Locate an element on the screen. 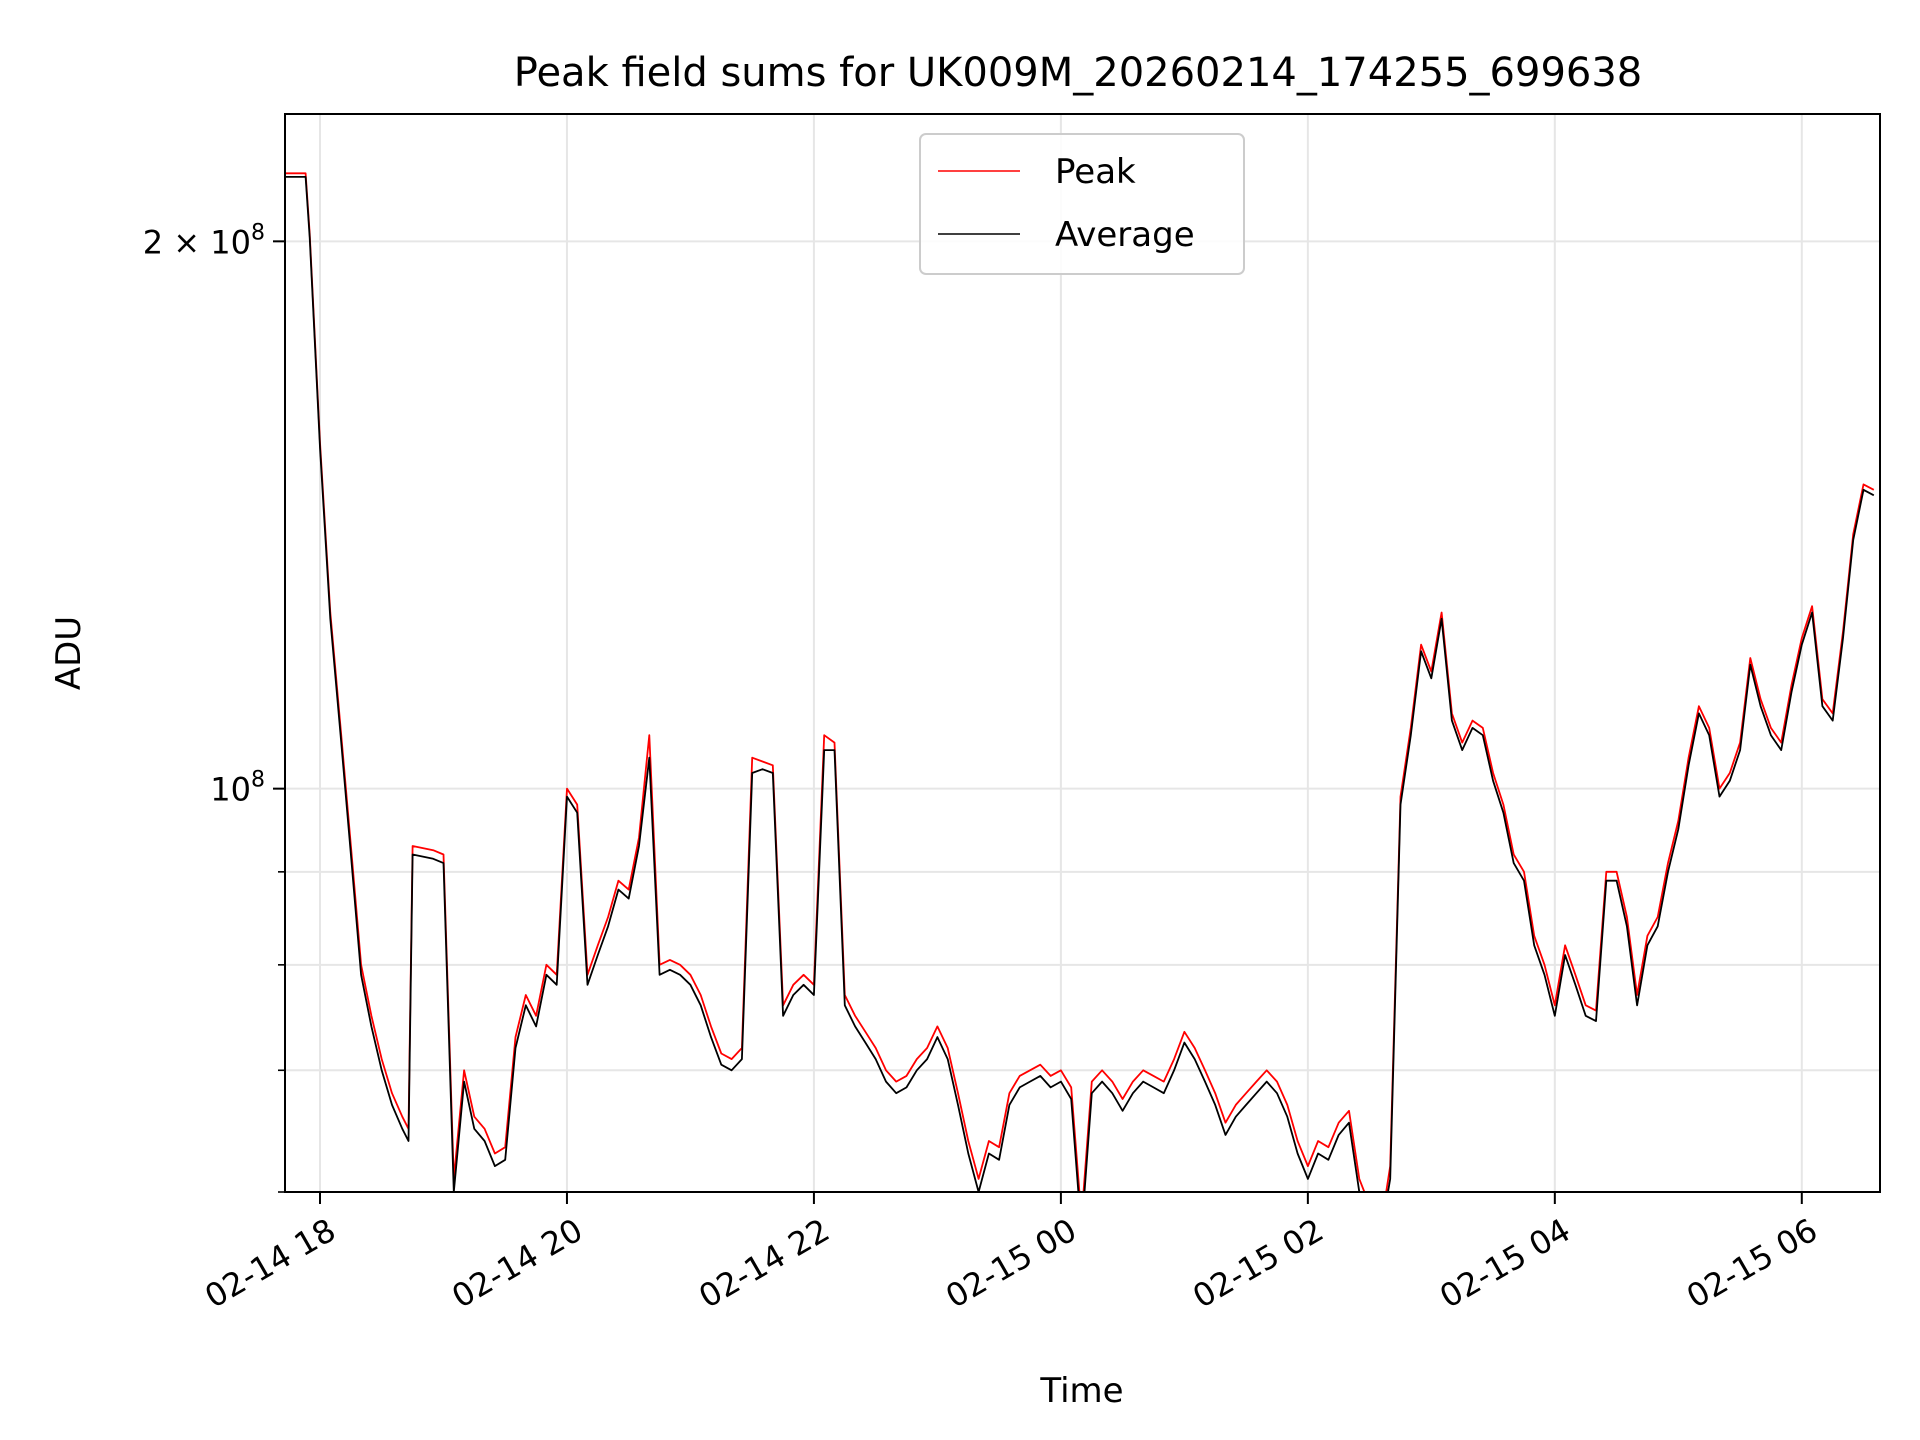 The width and height of the screenshot is (1920, 1440). legend-label-peak: Peak is located at coordinates (1095, 172).